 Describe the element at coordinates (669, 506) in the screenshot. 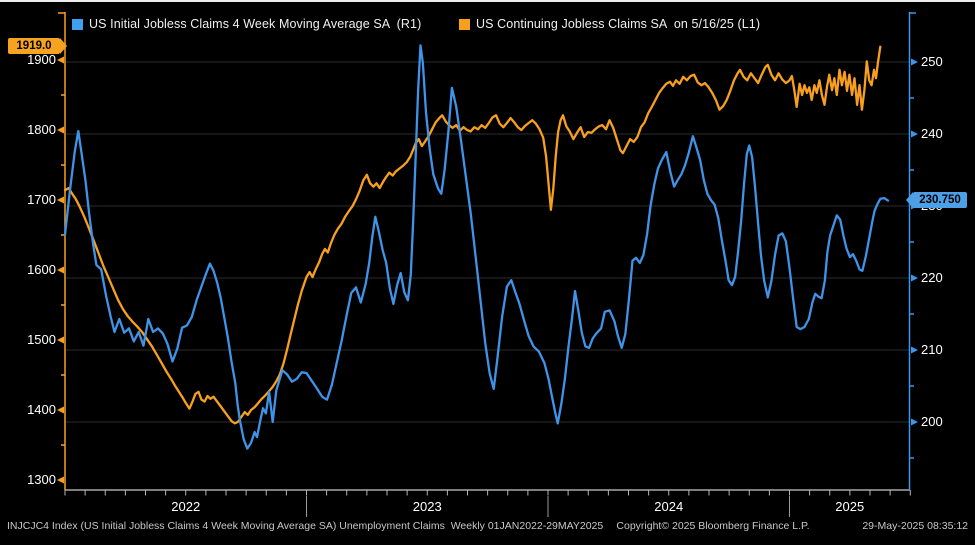

I see `x-axis-year-label: 2024` at that location.